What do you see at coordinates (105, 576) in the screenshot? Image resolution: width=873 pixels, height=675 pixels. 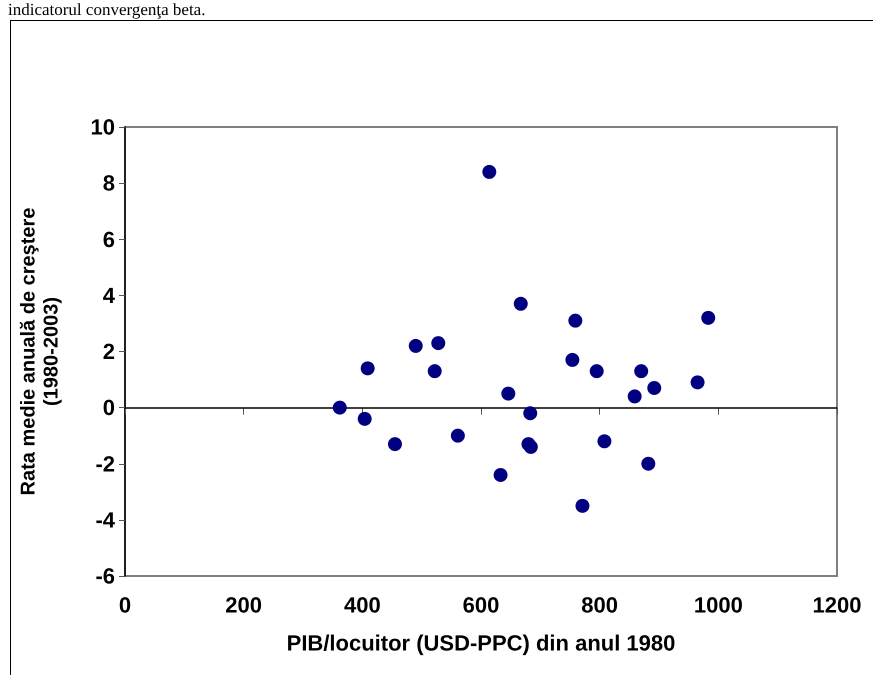 I see `y-tick-label: -6` at bounding box center [105, 576].